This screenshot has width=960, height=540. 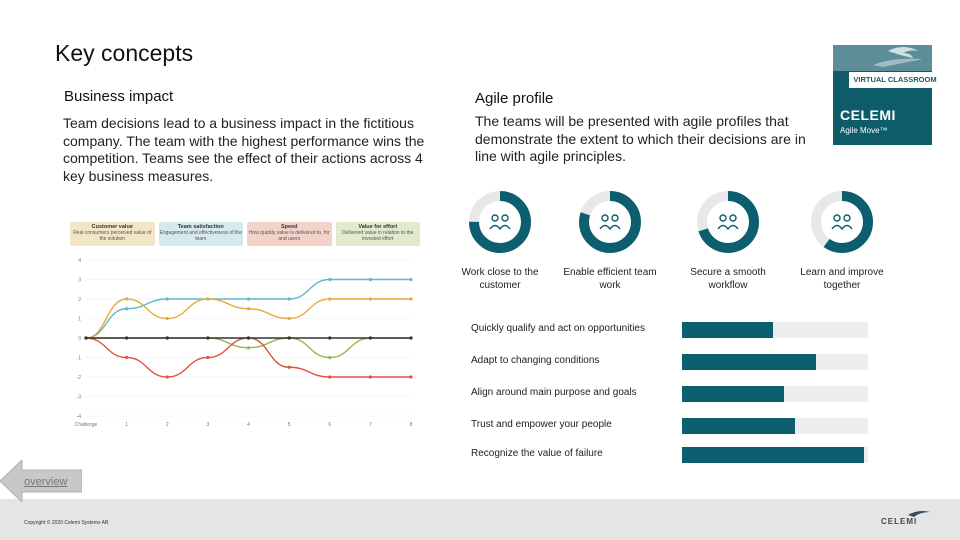 What do you see at coordinates (537, 453) in the screenshot?
I see `bar-label: Recognize the value of failure` at bounding box center [537, 453].